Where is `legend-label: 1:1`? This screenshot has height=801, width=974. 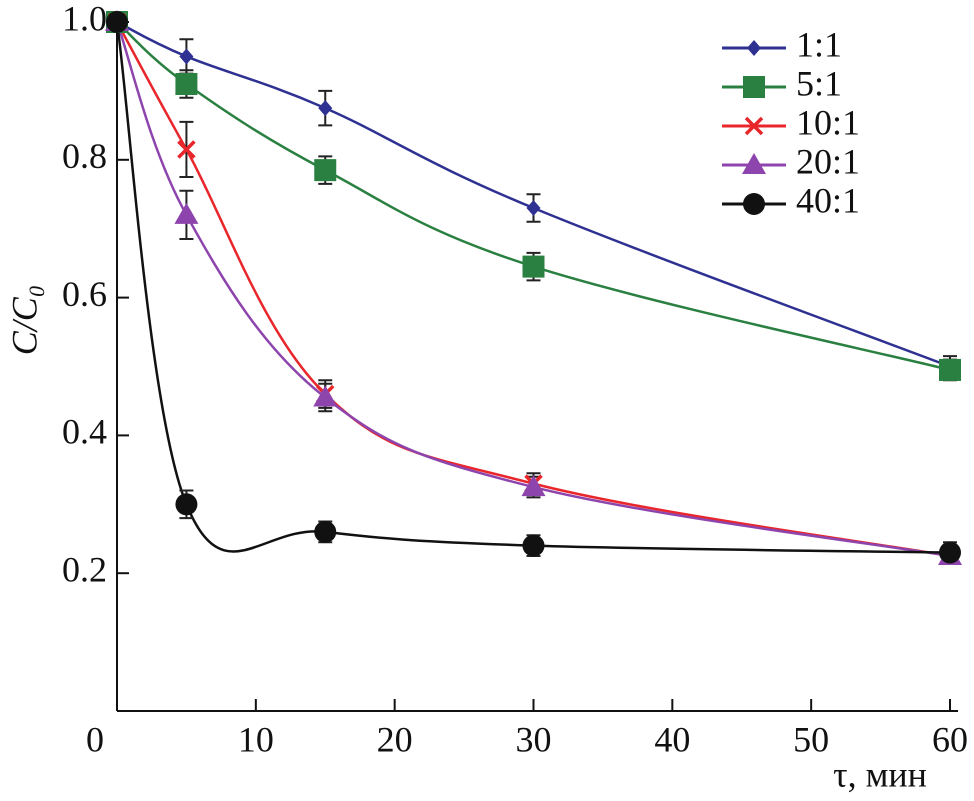
legend-label: 1:1 is located at coordinates (819, 44).